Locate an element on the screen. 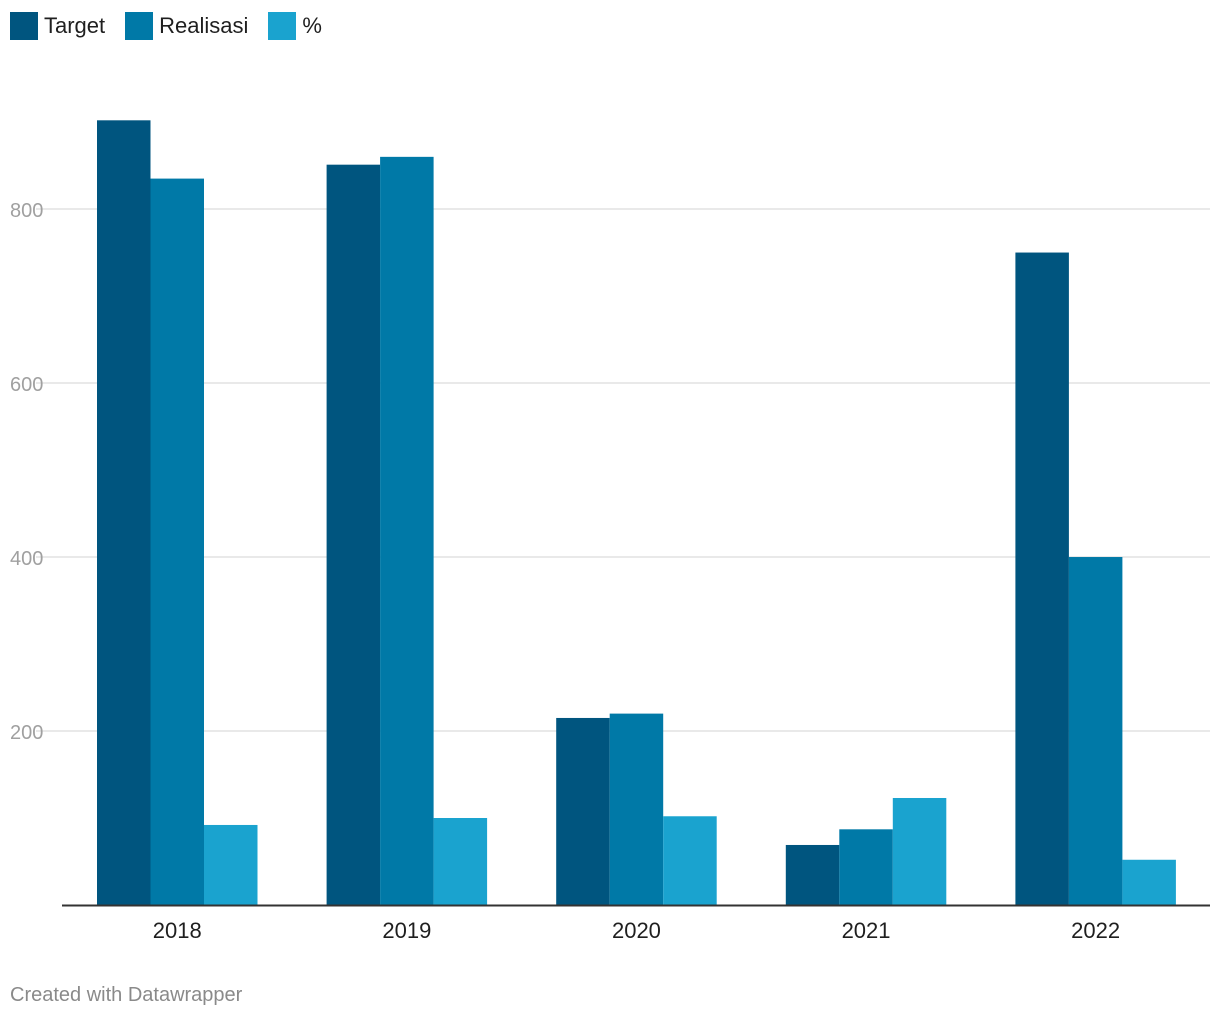 The image size is (1220, 1020). legend: Target Realisasi % is located at coordinates (176, 26).